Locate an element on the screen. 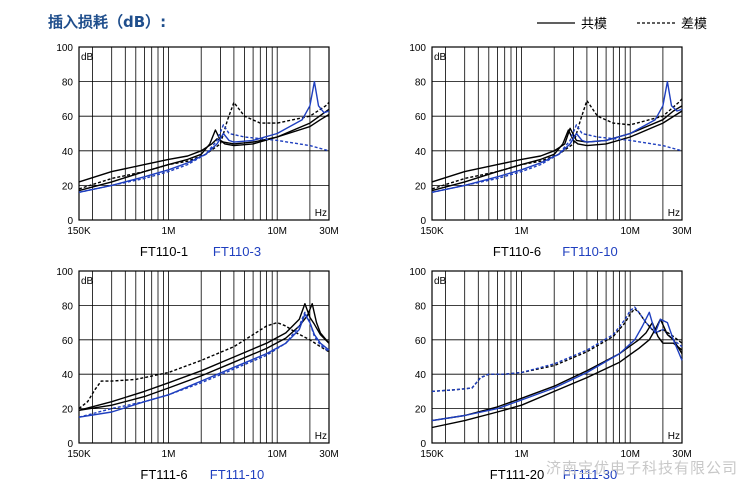 The image size is (750, 490). caption-black: FT111-6 is located at coordinates (163, 474).